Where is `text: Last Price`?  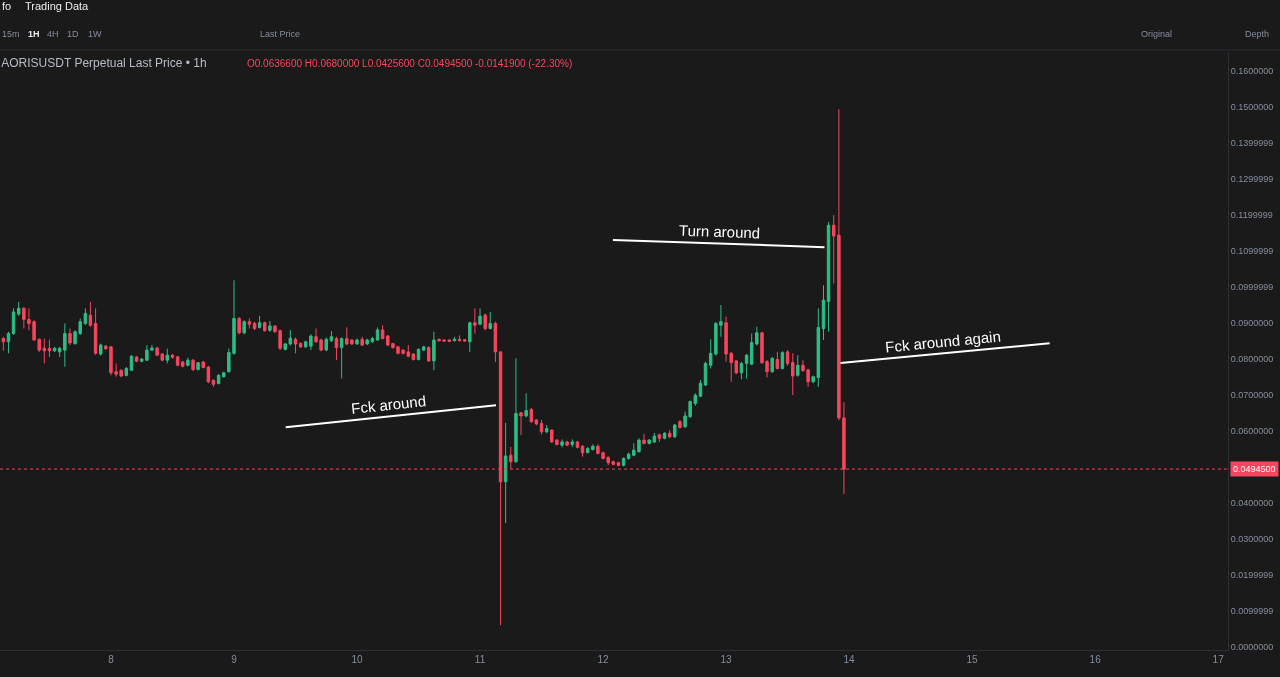 text: Last Price is located at coordinates (280, 34).